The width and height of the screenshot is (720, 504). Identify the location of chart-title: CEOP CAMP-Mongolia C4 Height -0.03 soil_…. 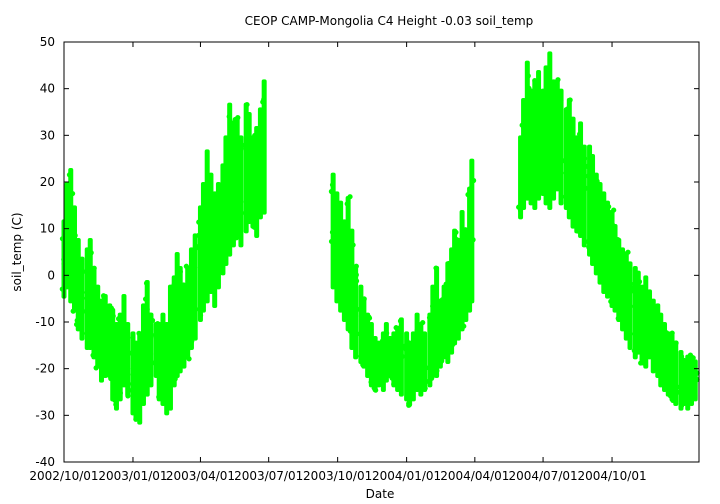
(389, 21).